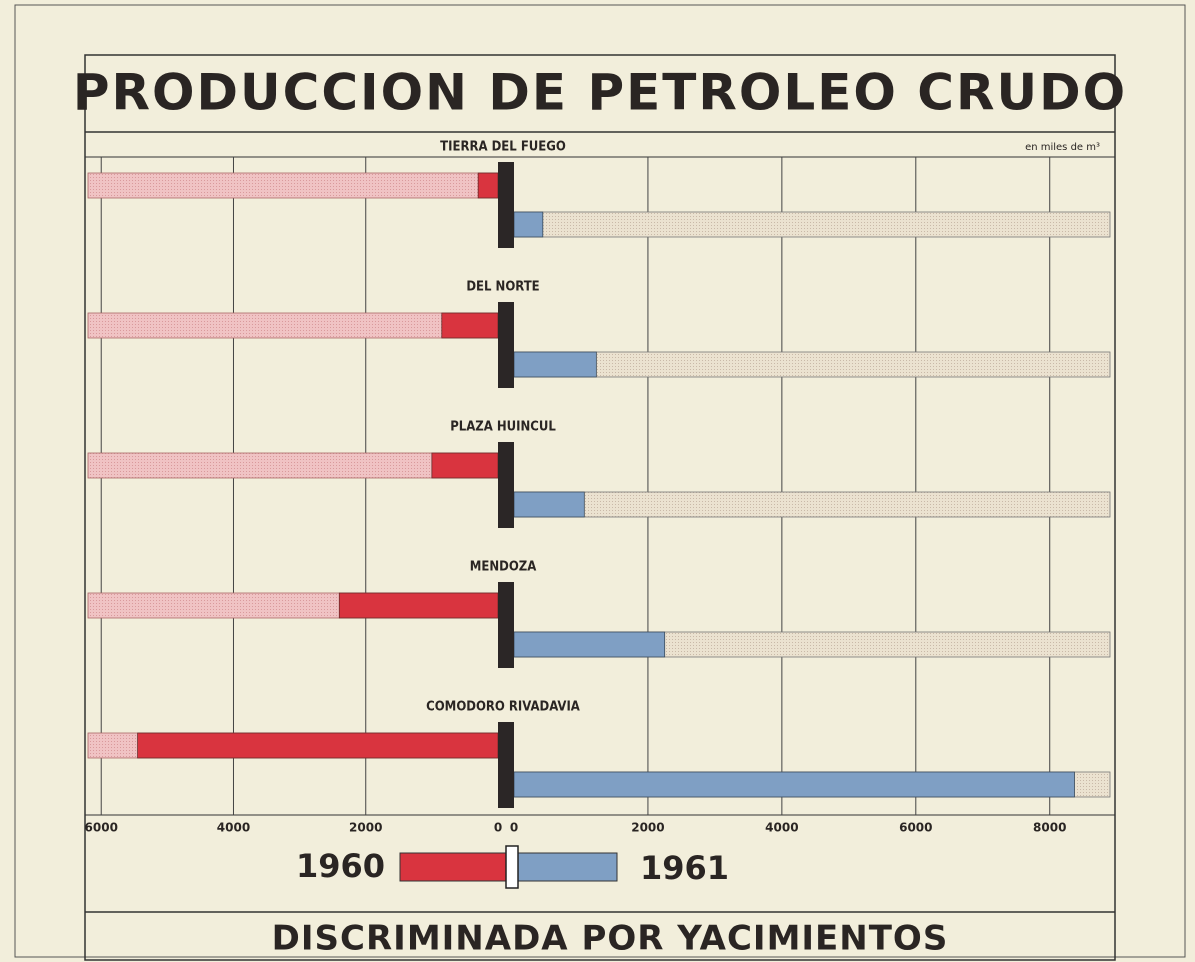 This screenshot has width=1195, height=962. Describe the element at coordinates (600, 93) in the screenshot. I see `chart-title: PRODUCCION DE PETROLEO CRUDO` at that location.